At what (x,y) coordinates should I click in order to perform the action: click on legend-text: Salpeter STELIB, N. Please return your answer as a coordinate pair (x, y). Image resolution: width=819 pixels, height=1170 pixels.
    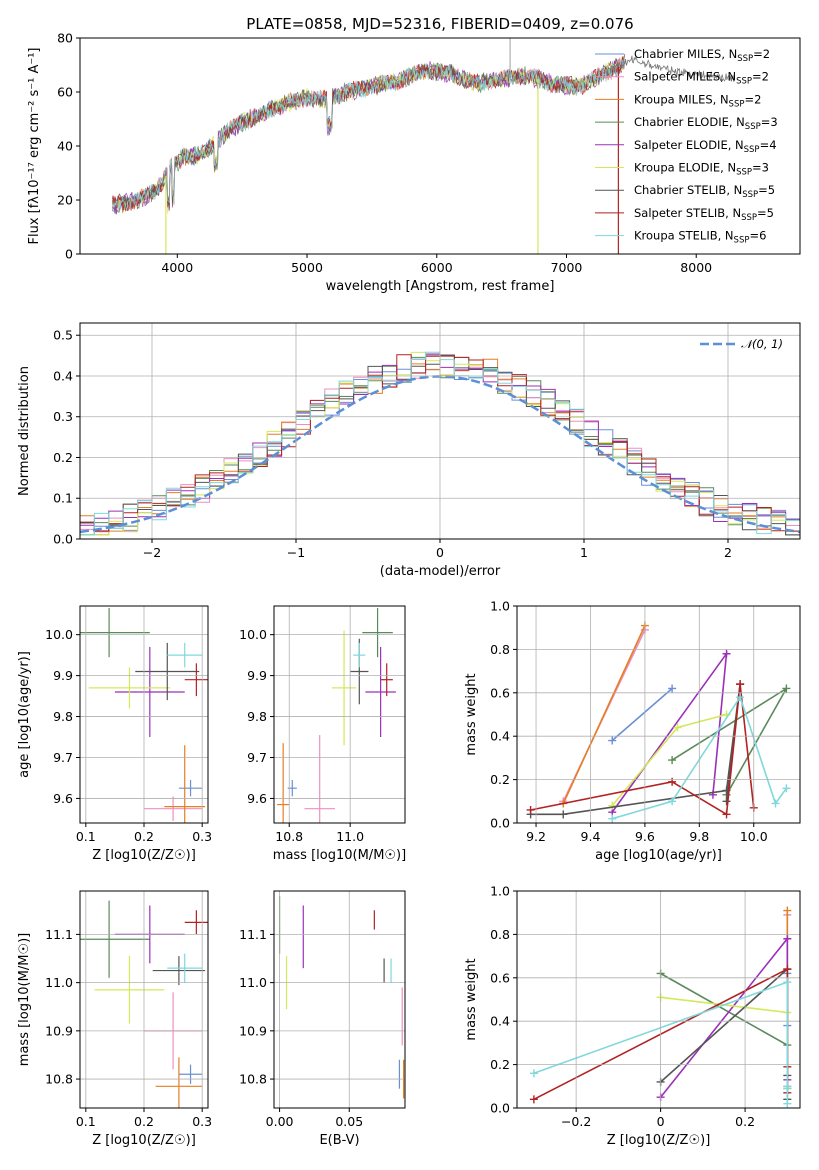
    Looking at the image, I should click on (687, 213).